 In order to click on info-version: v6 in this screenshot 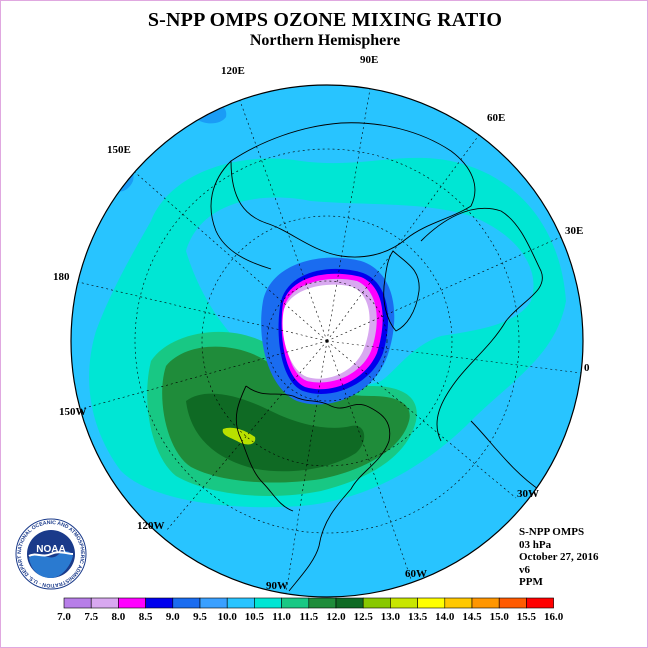, I will do `click(524, 569)`.